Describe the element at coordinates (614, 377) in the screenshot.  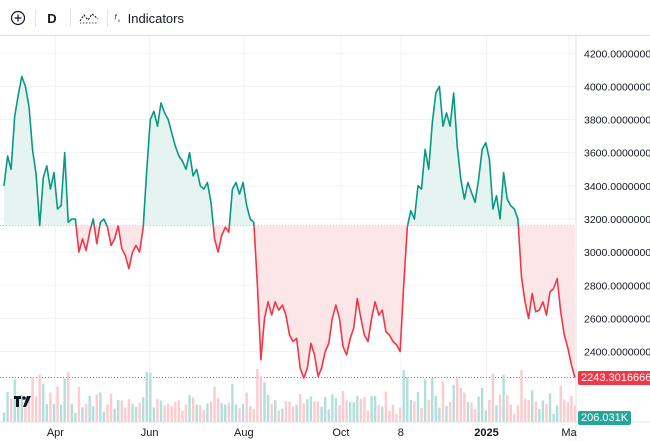
I see `last-price-label: 2243.30166667` at that location.